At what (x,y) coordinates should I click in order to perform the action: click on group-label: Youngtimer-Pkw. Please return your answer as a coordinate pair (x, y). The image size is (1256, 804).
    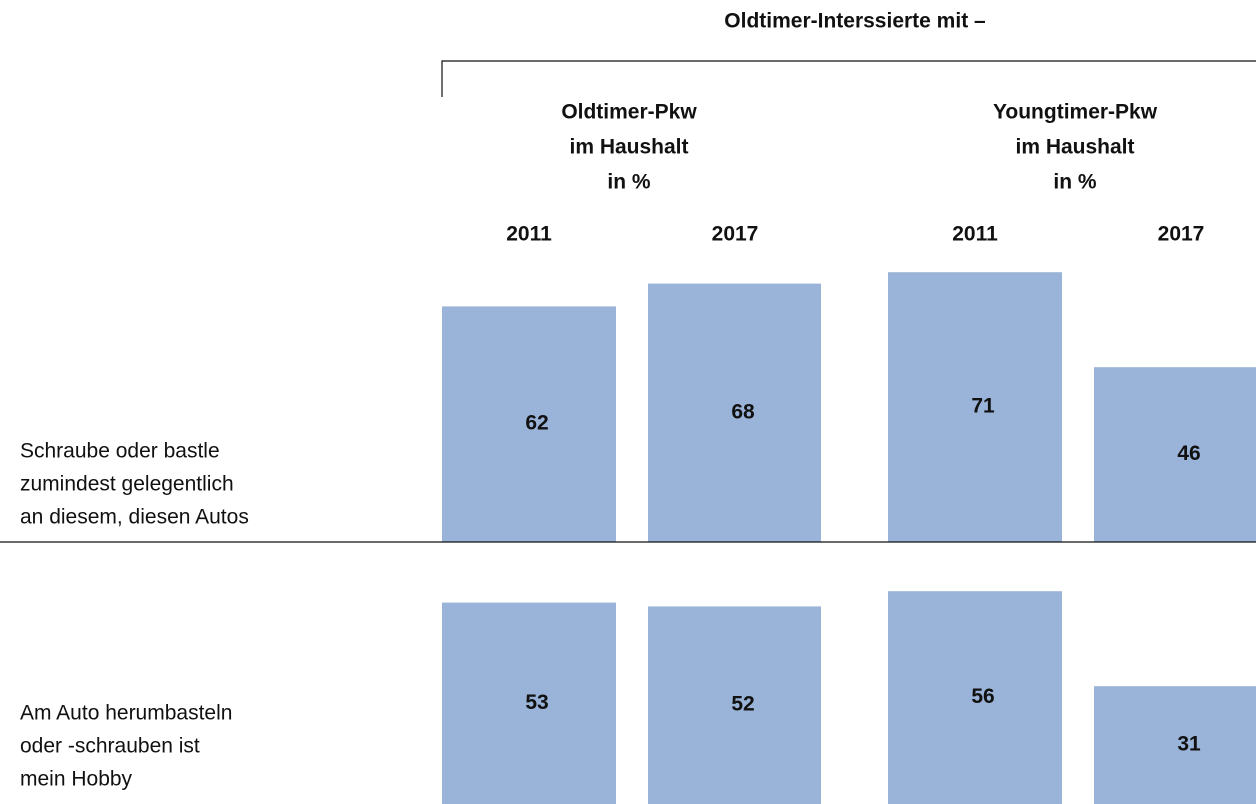
    Looking at the image, I should click on (1075, 112).